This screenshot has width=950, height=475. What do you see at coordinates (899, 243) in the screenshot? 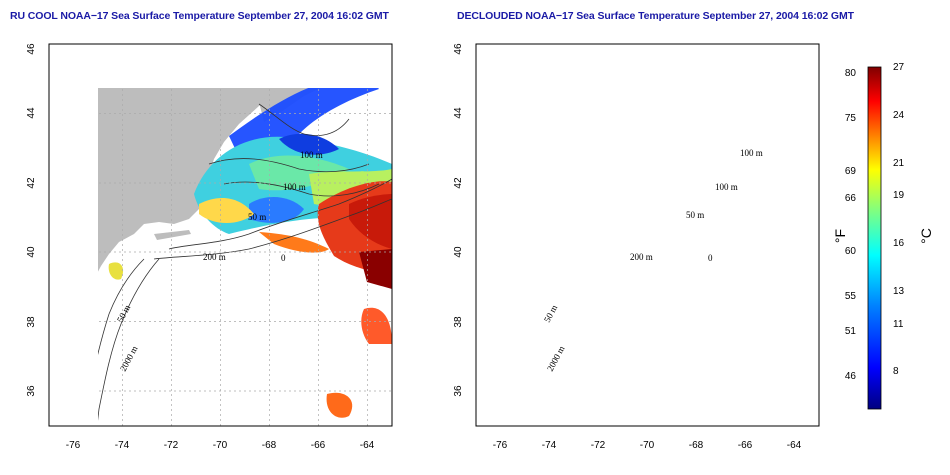
I see `c-tick: 16` at bounding box center [899, 243].